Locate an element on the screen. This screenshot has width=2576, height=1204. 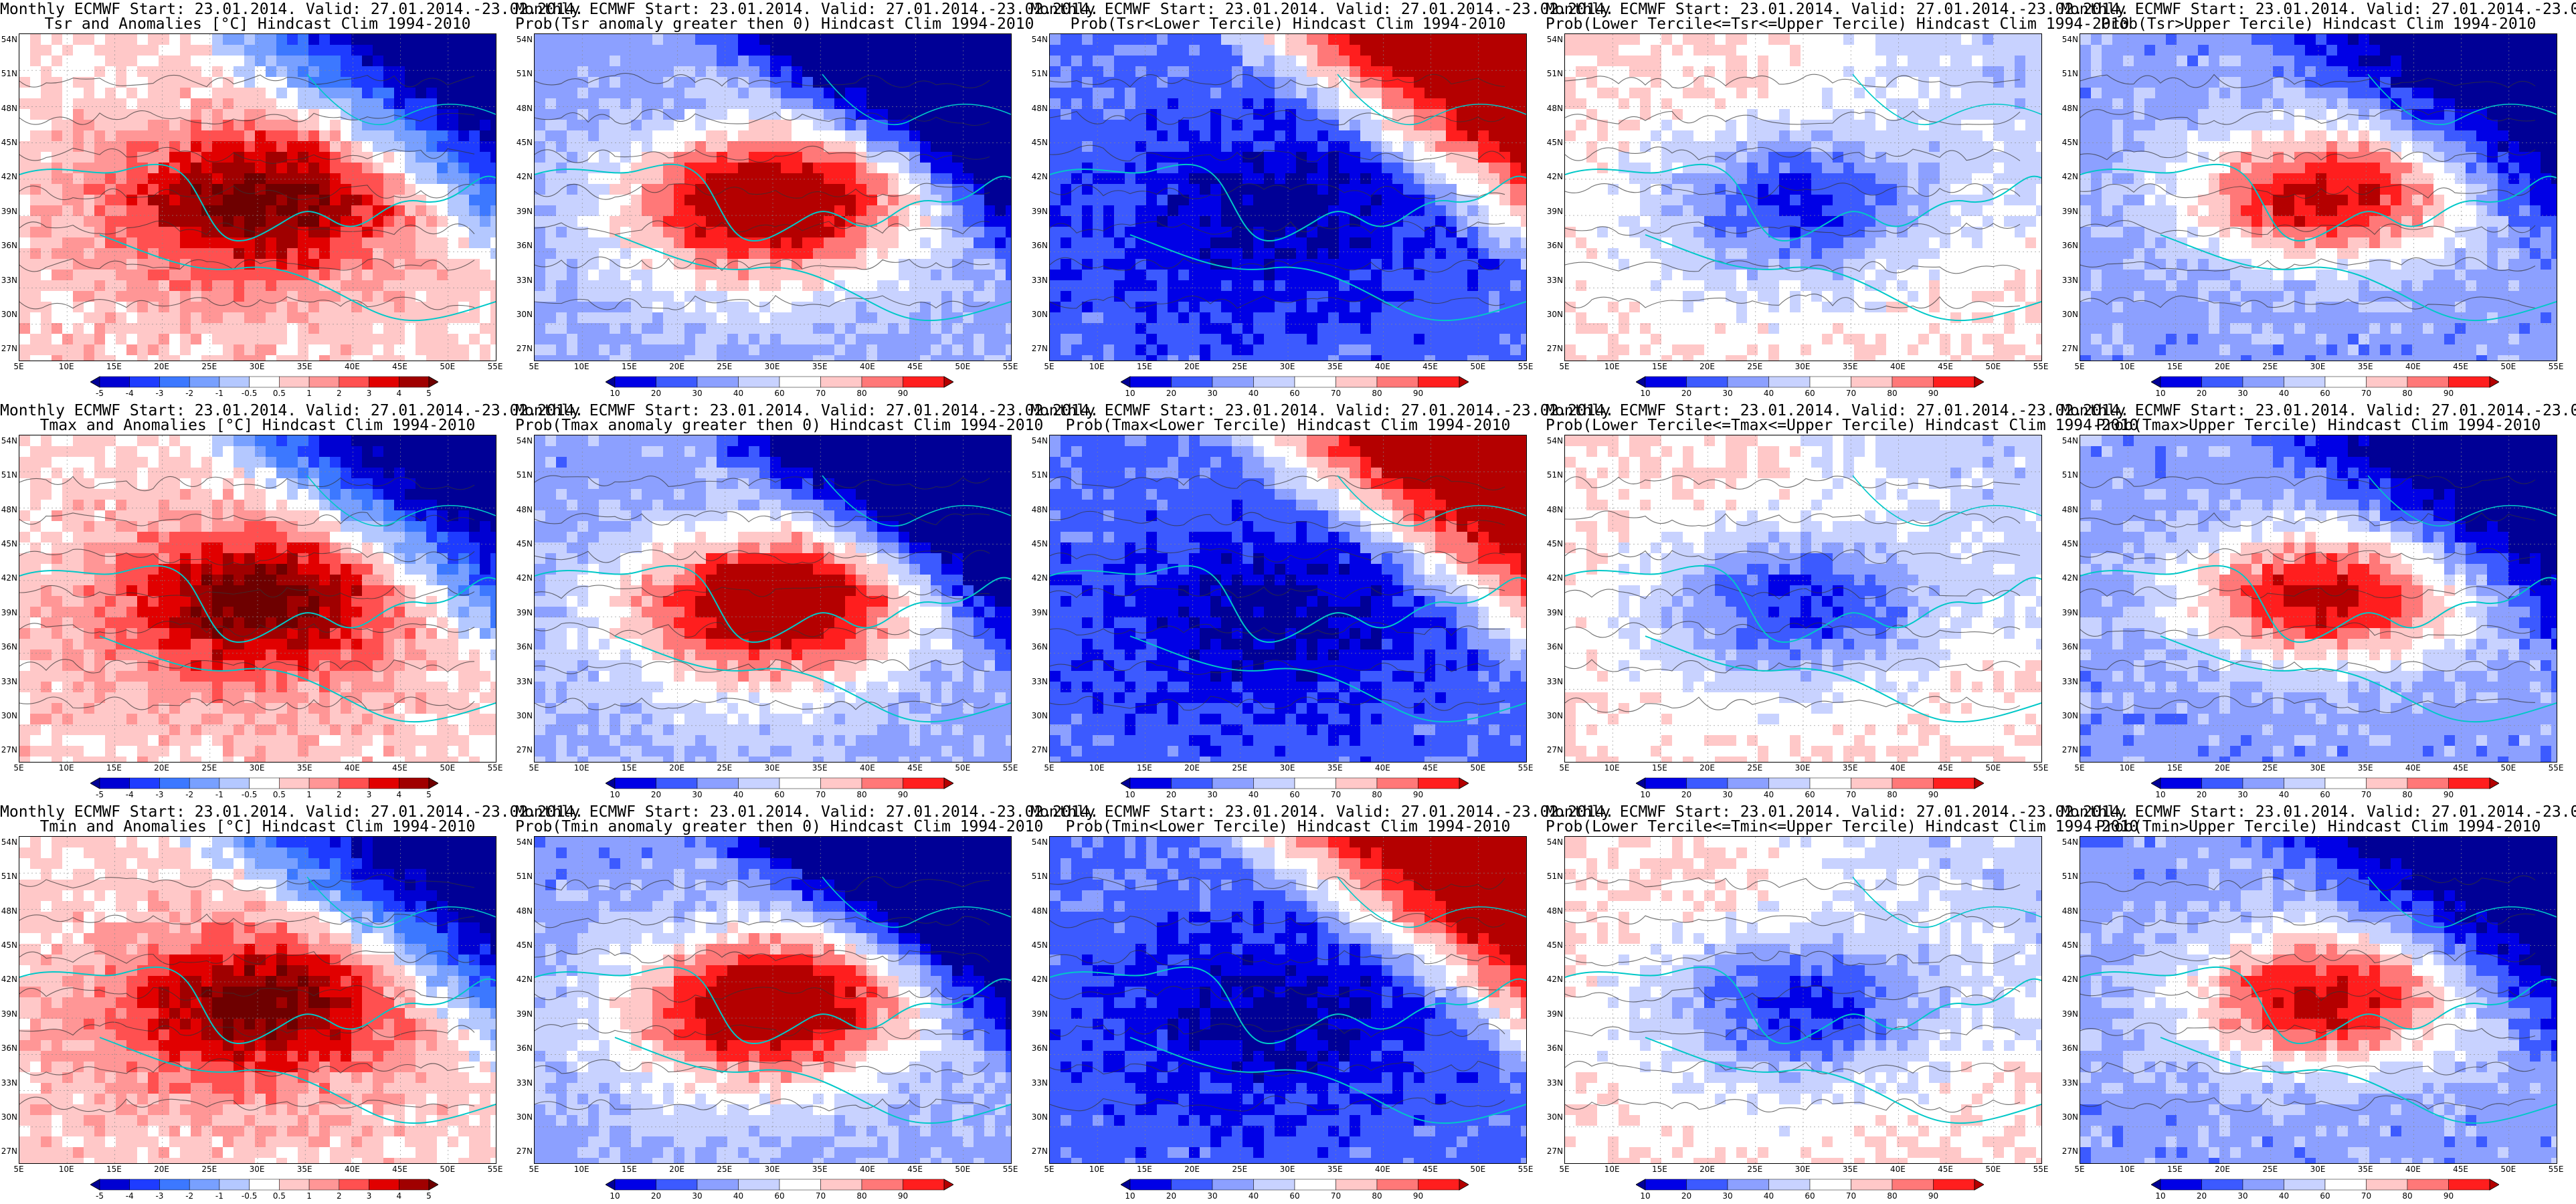
latitude-label: 54N is located at coordinates (1039, 39).